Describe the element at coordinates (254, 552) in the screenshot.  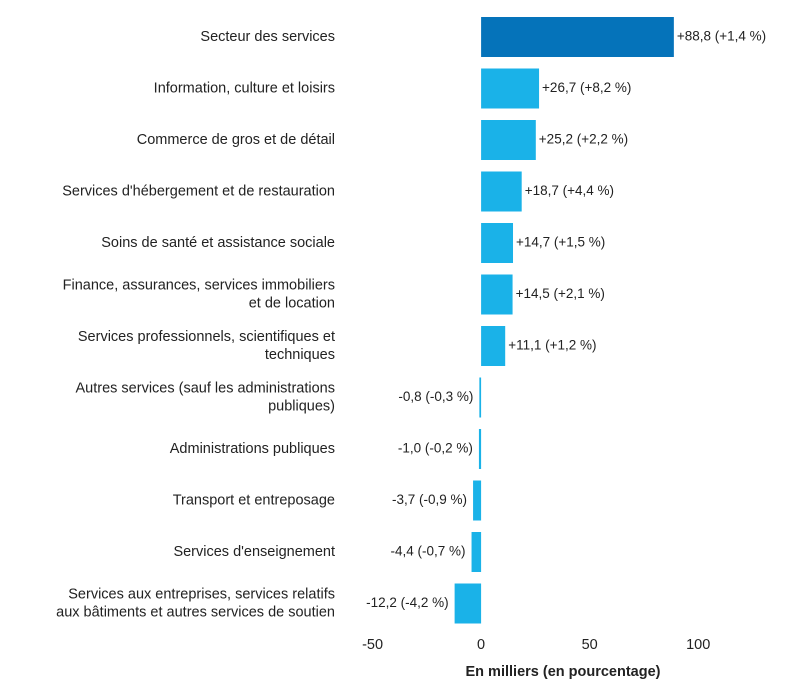
I see `category-label: Services d'enseignement` at that location.